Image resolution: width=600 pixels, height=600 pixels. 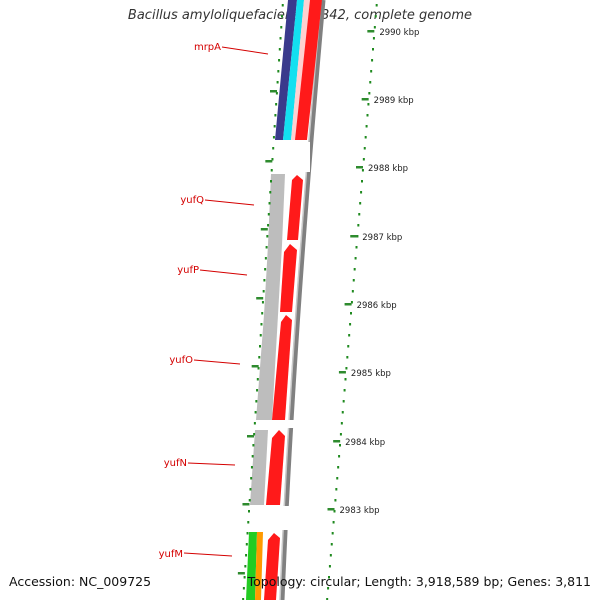 I want to click on gene-label-mrpA: mrpA, so click(x=207, y=47).